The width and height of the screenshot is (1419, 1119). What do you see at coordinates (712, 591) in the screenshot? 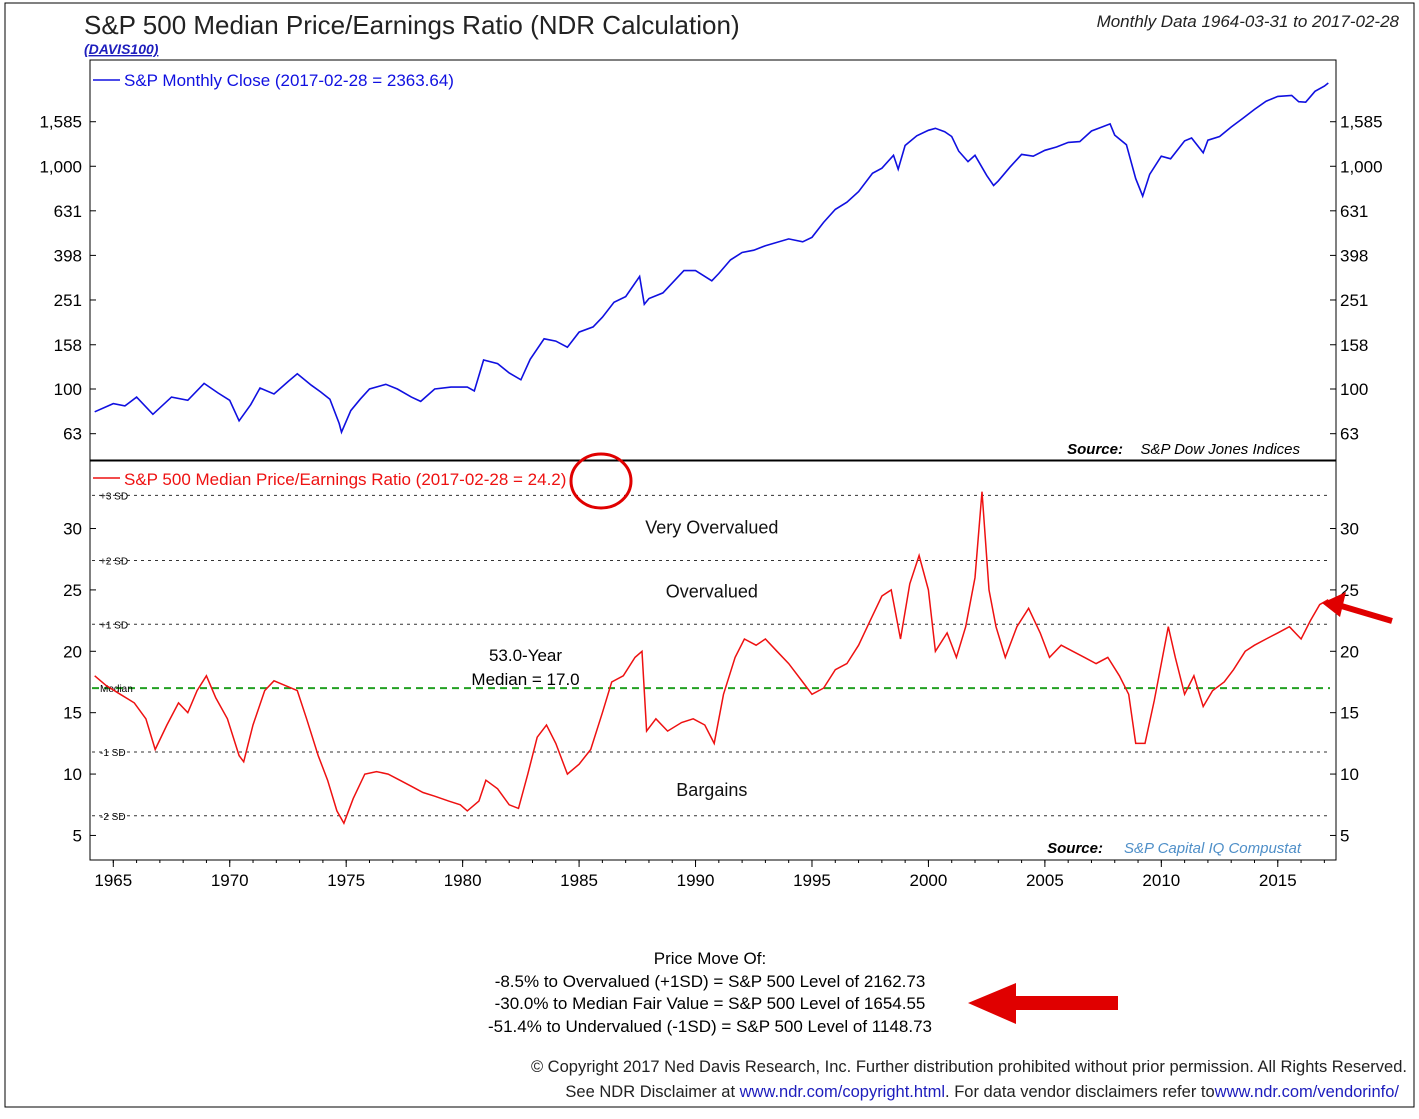
I see `zone-label: Overvalued` at bounding box center [712, 591].